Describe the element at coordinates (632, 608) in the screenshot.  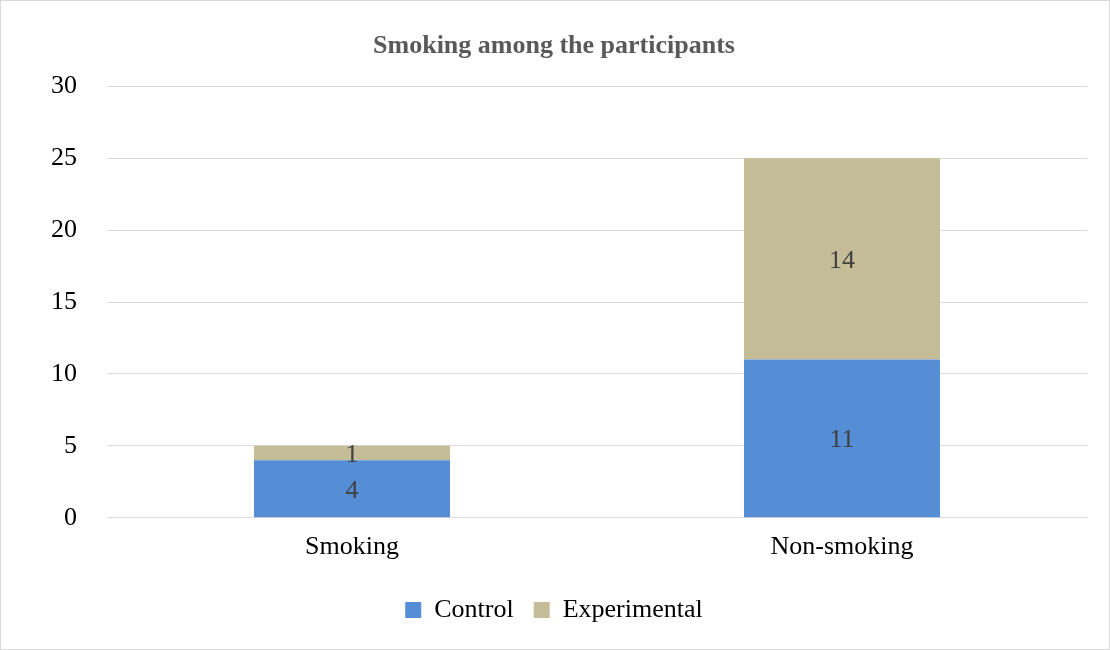
I see `legend-label: Experimental` at that location.